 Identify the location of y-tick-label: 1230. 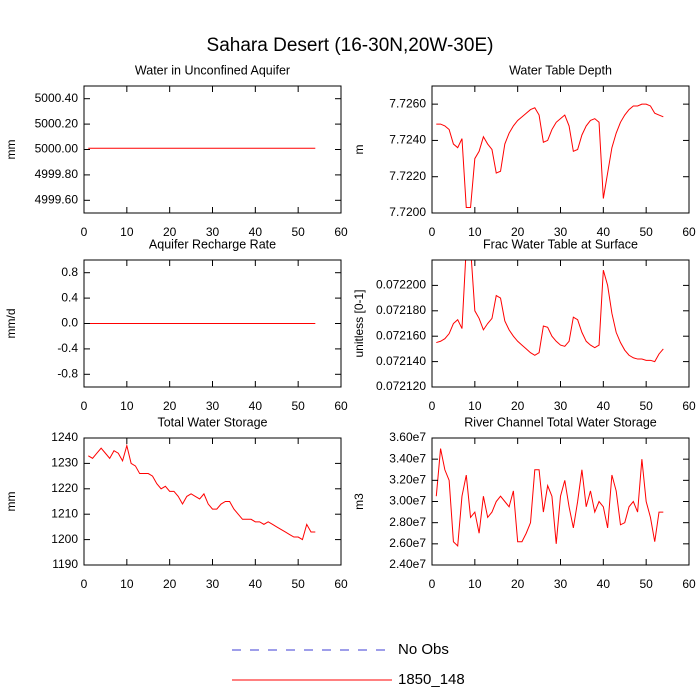
(64, 463).